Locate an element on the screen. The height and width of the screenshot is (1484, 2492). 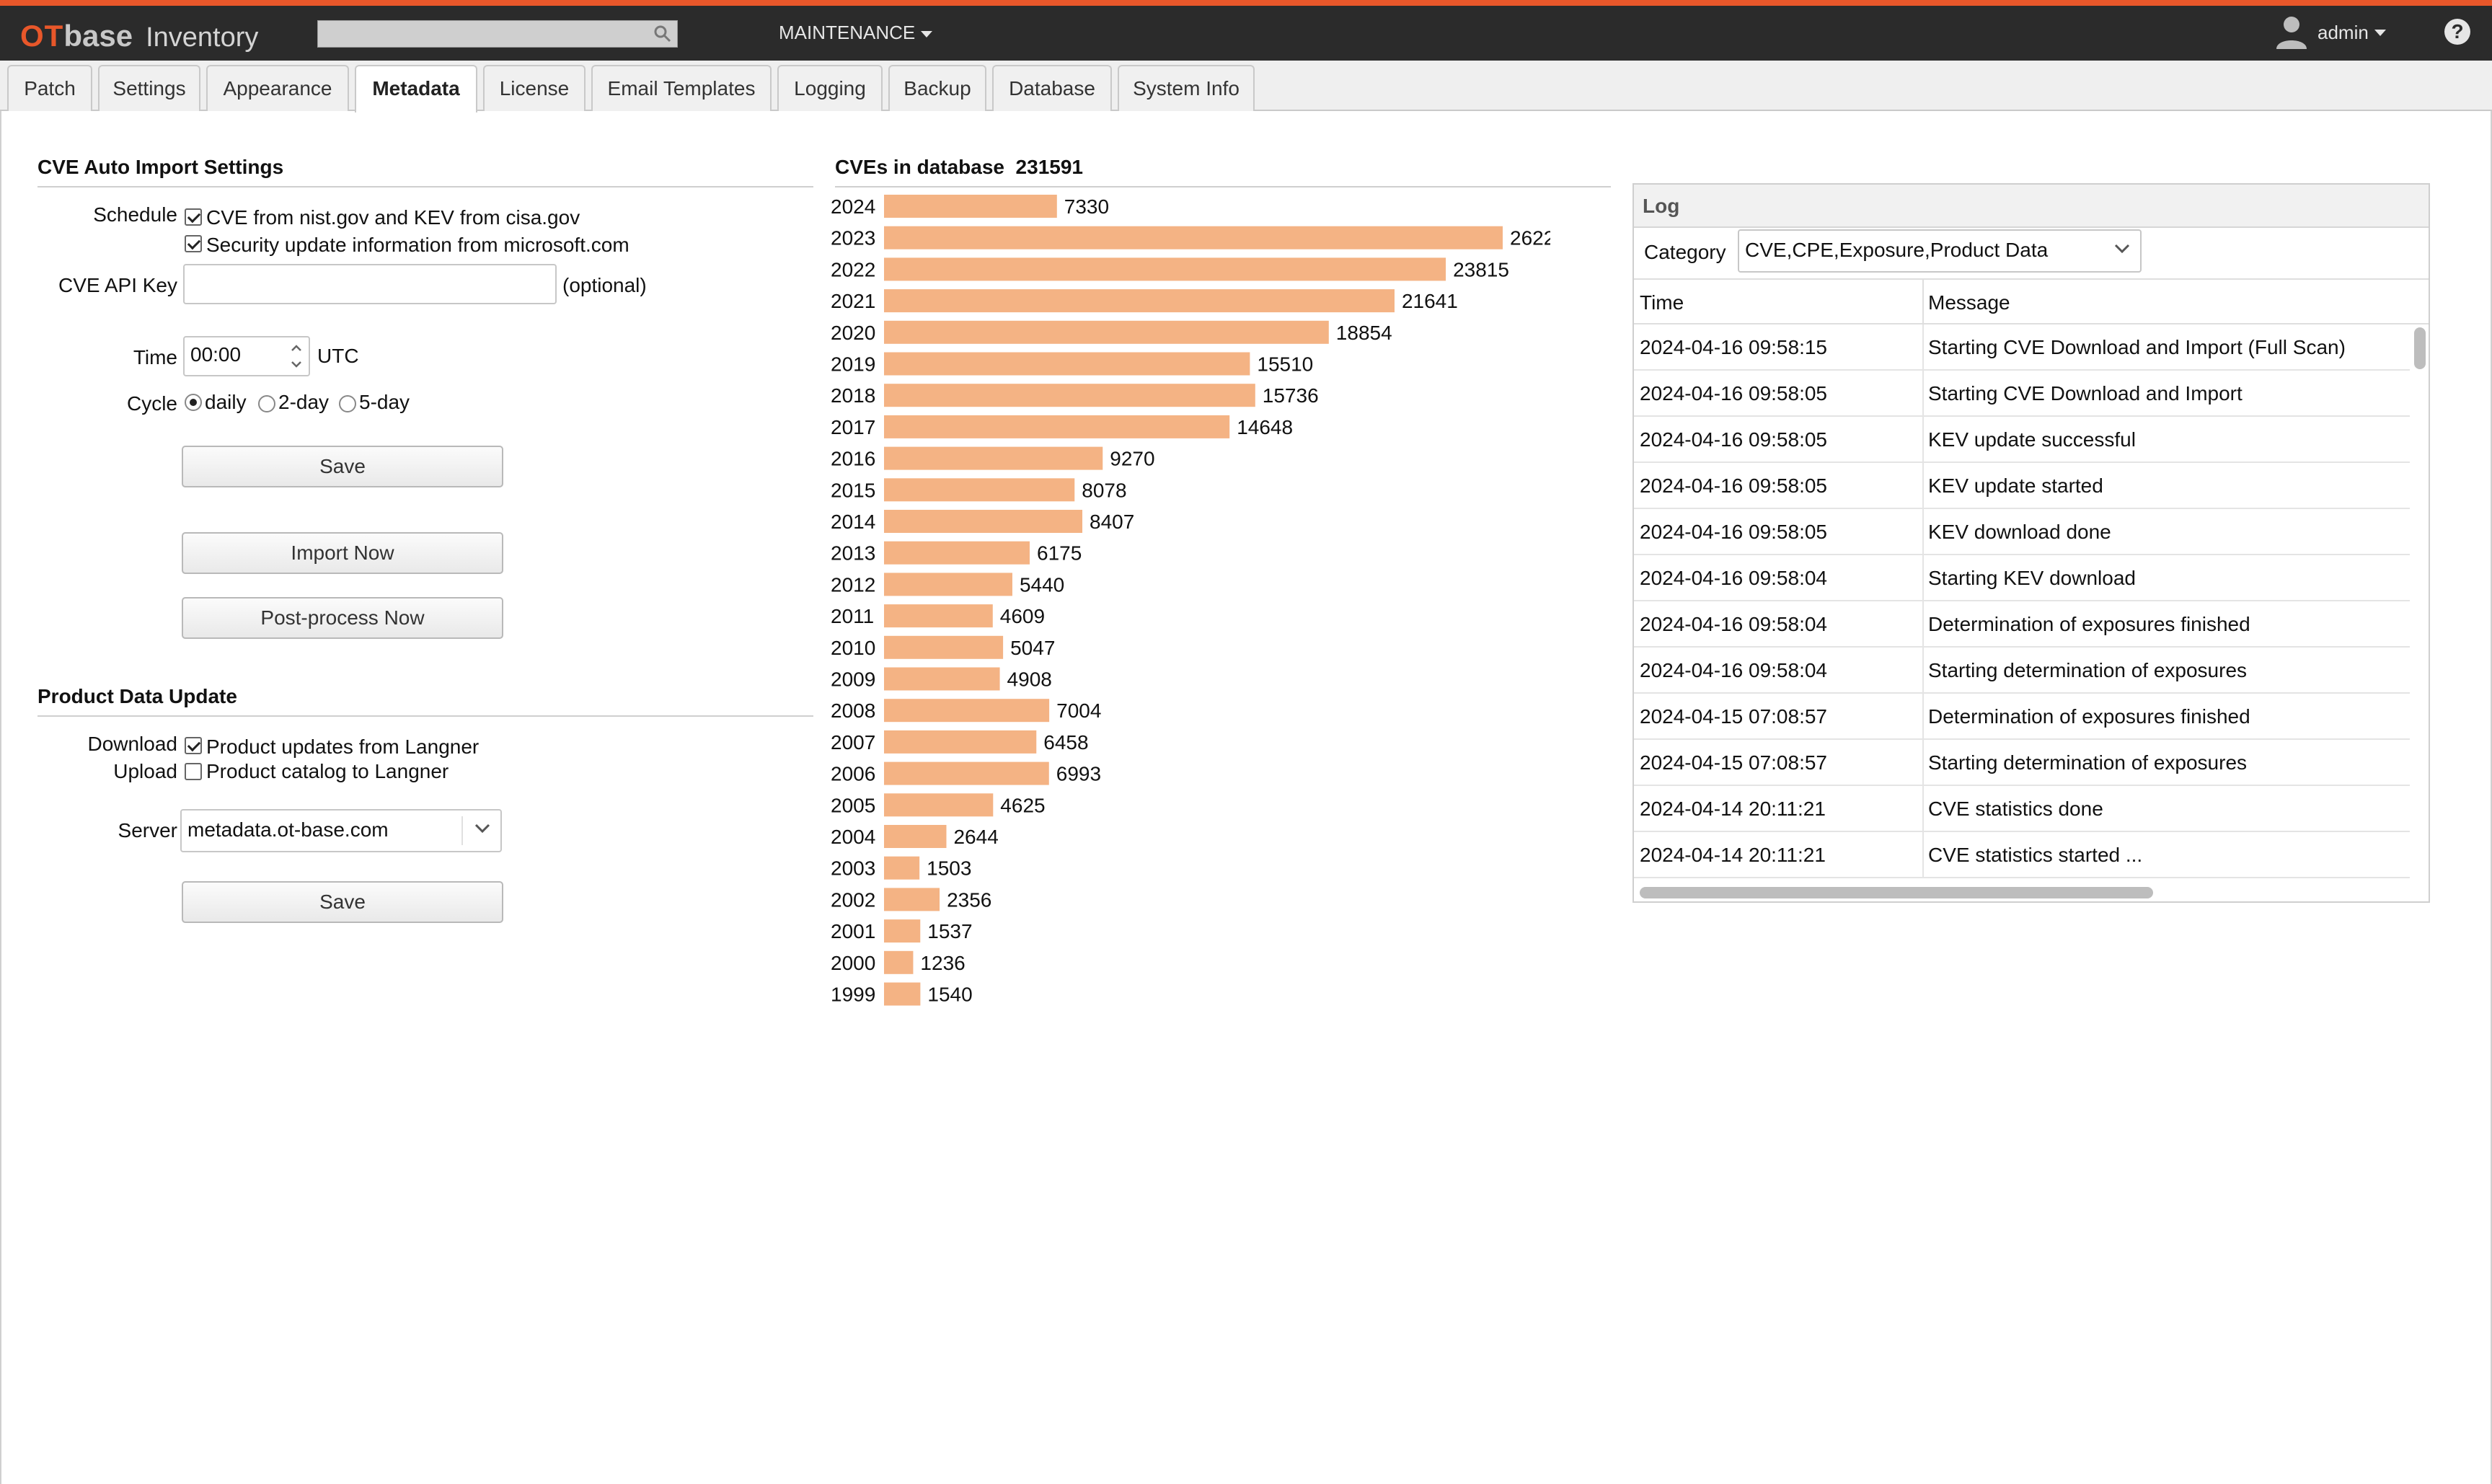
log-row-time: 2024-04-16 09:58:15 is located at coordinates (1733, 347).